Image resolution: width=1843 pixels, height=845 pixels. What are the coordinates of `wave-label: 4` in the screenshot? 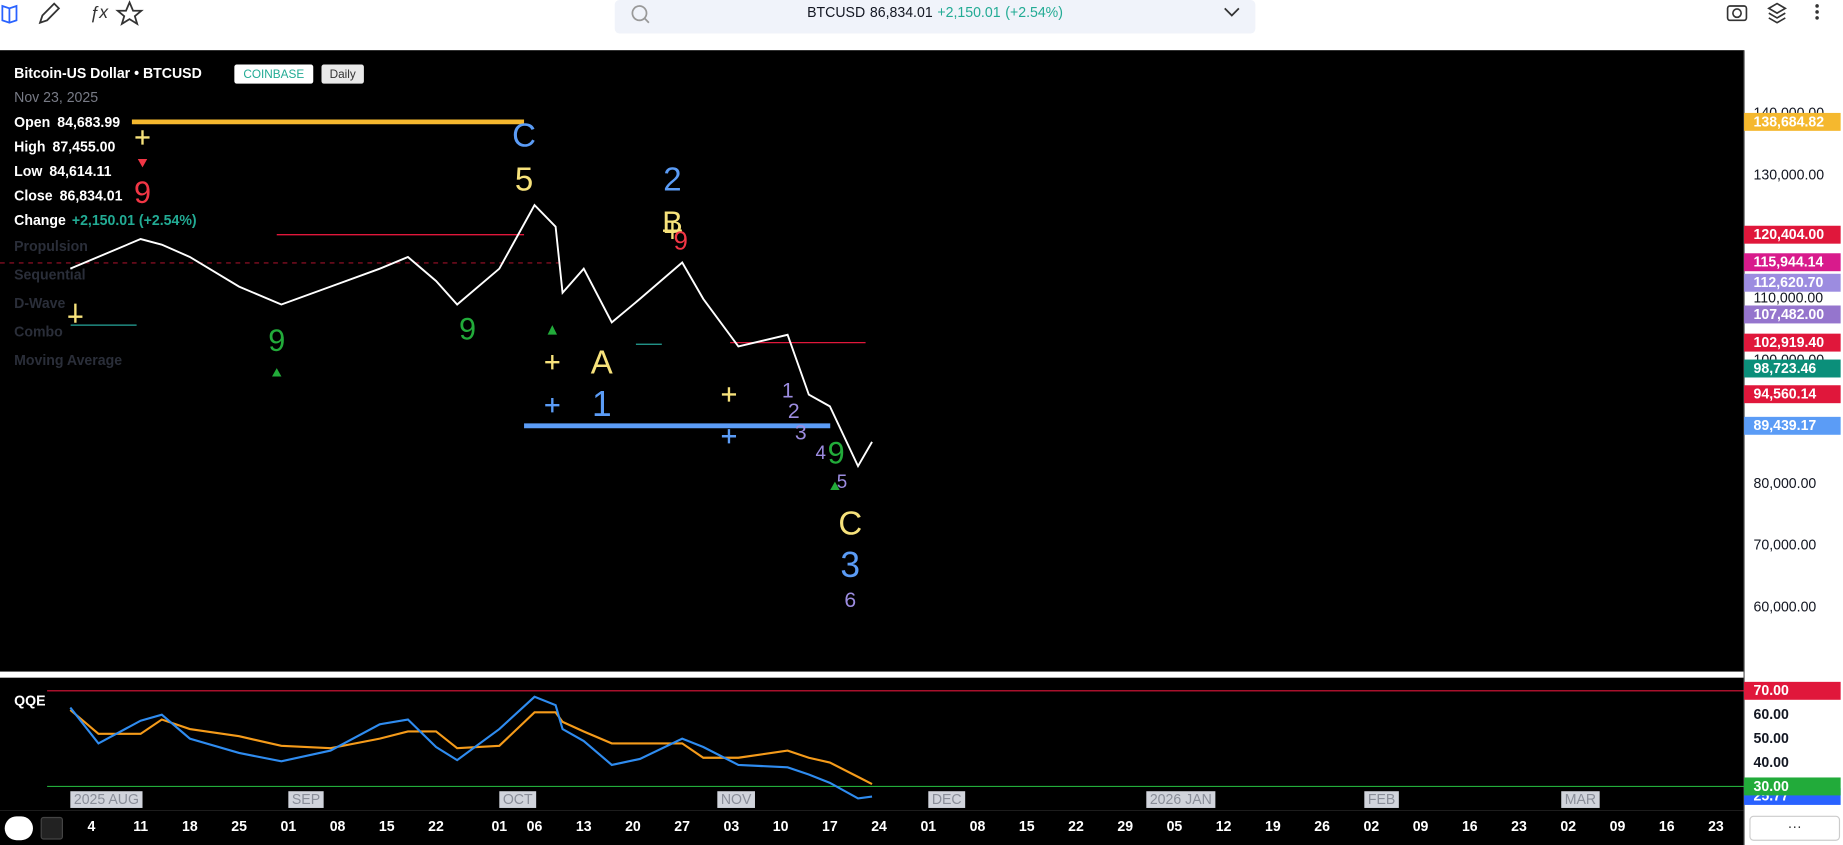 It's located at (821, 453).